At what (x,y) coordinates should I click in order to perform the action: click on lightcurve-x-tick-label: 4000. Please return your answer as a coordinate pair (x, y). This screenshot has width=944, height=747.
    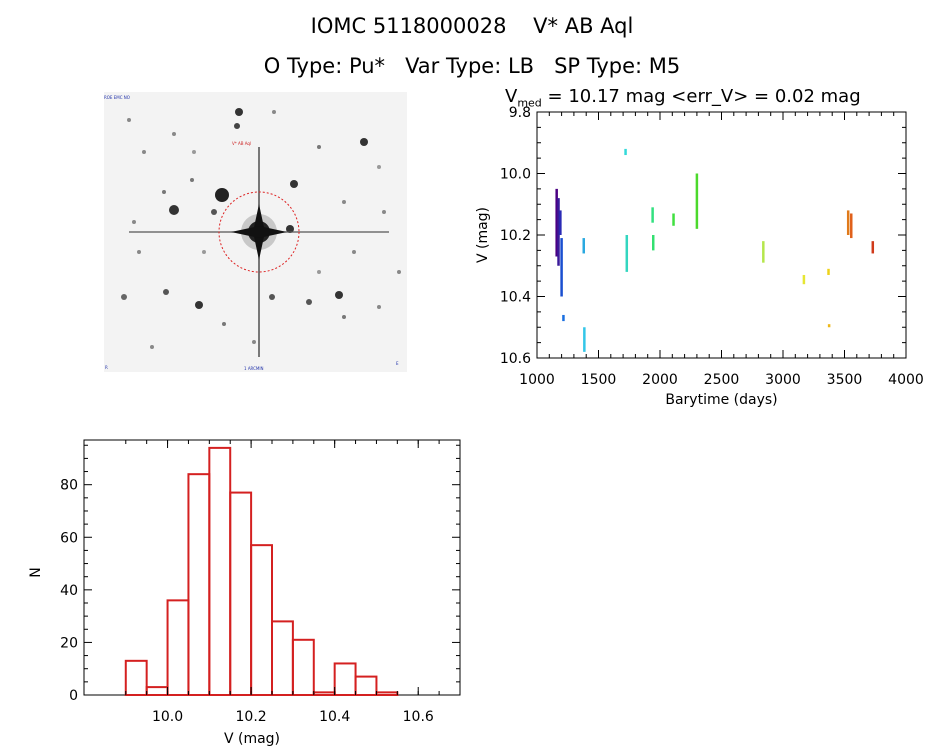
    Looking at the image, I should click on (906, 380).